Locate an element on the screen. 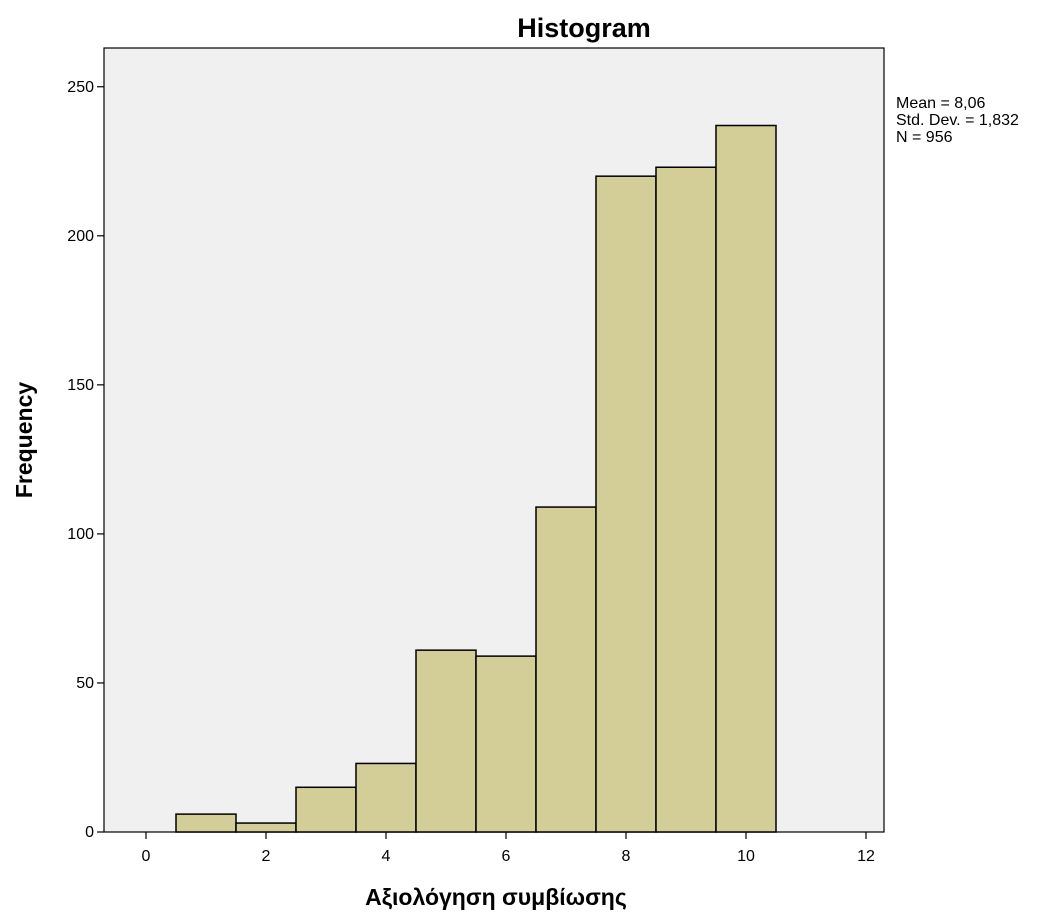  stats-std-dev: Std. Dev. = 1,832 is located at coordinates (957, 120).